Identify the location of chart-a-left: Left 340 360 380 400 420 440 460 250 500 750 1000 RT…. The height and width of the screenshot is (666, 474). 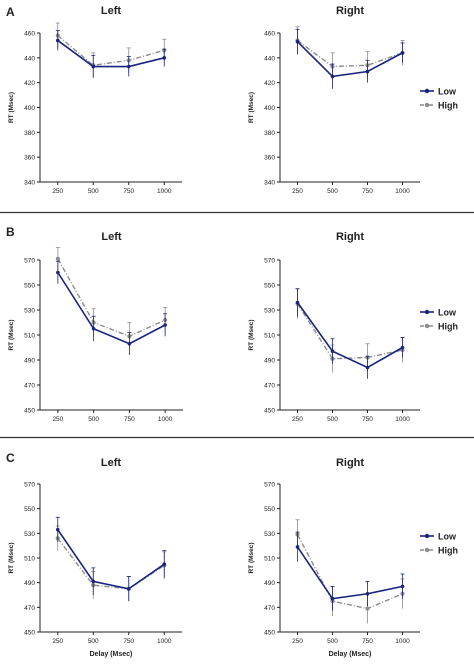
(95, 100).